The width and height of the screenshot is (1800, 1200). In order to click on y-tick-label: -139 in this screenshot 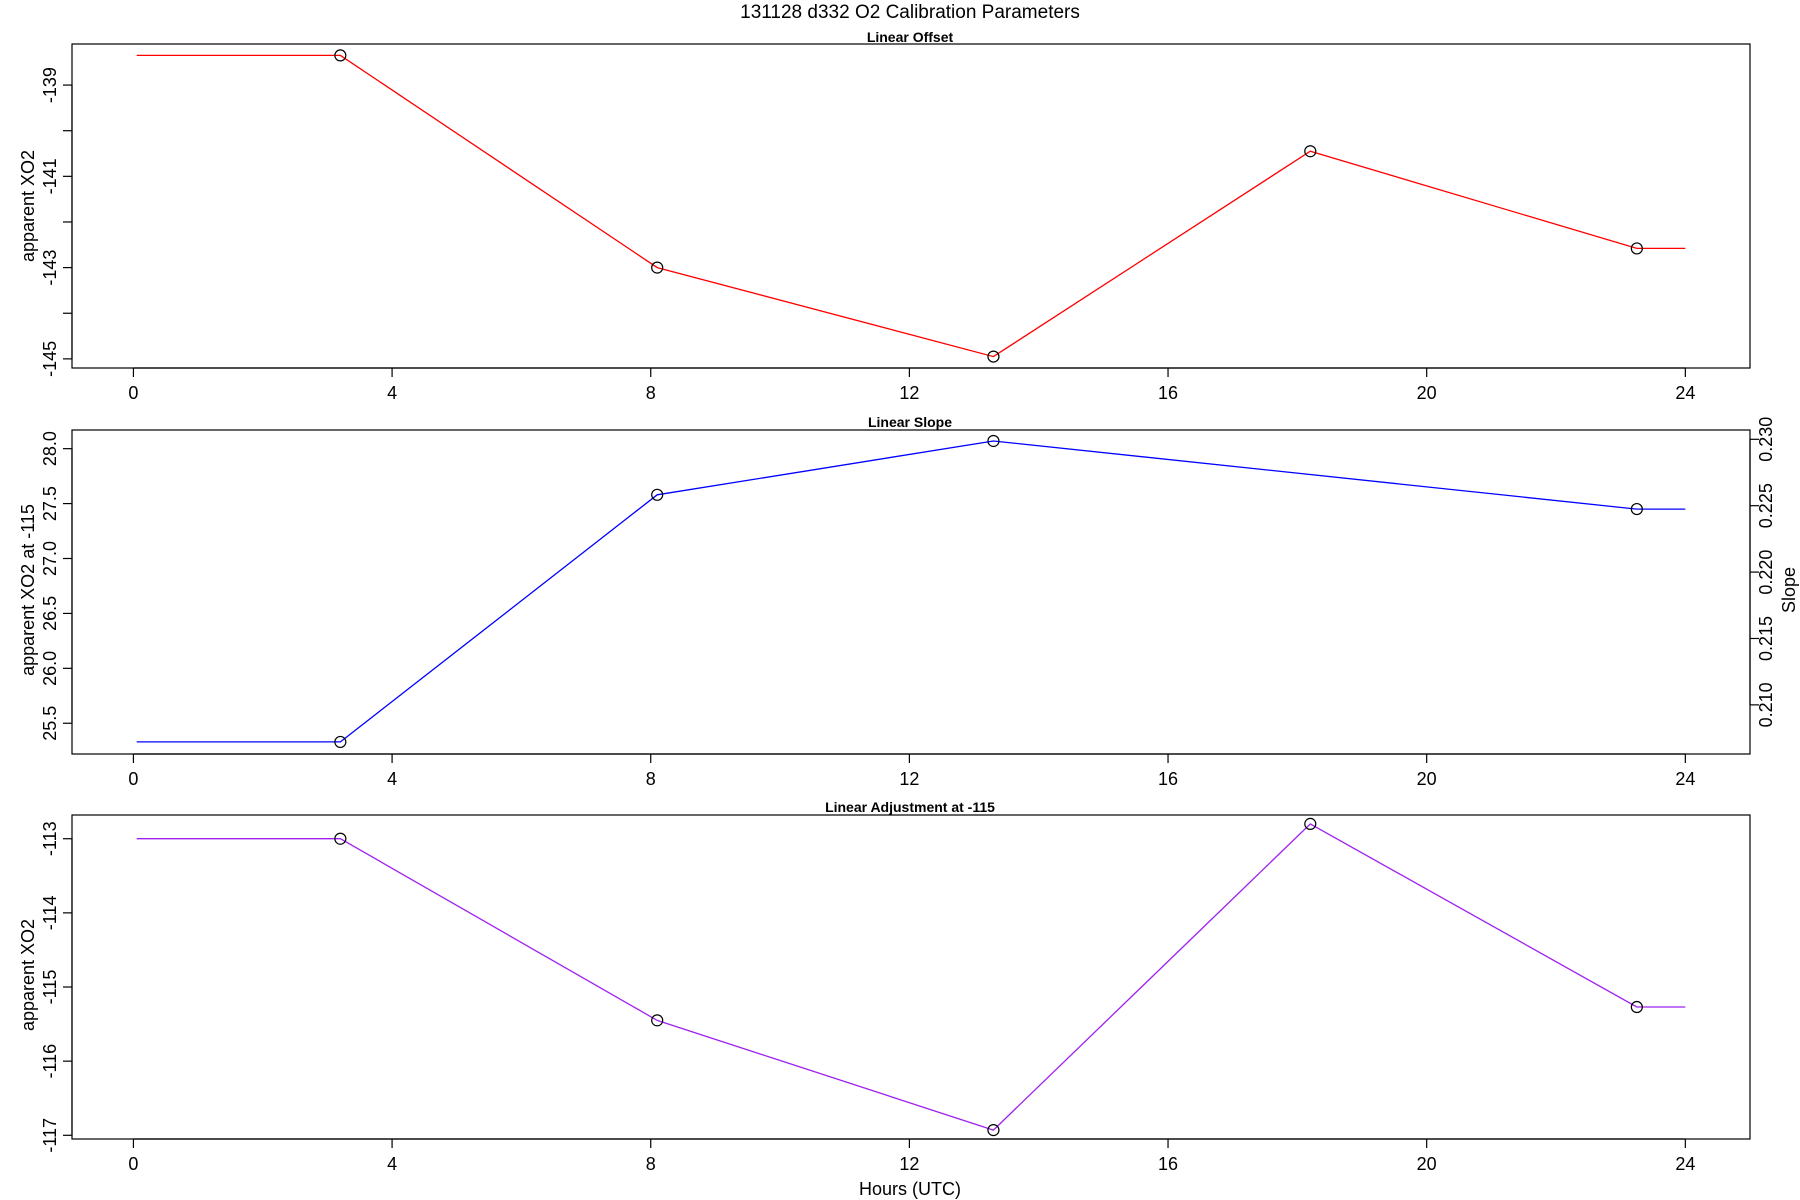, I will do `click(50, 85)`.